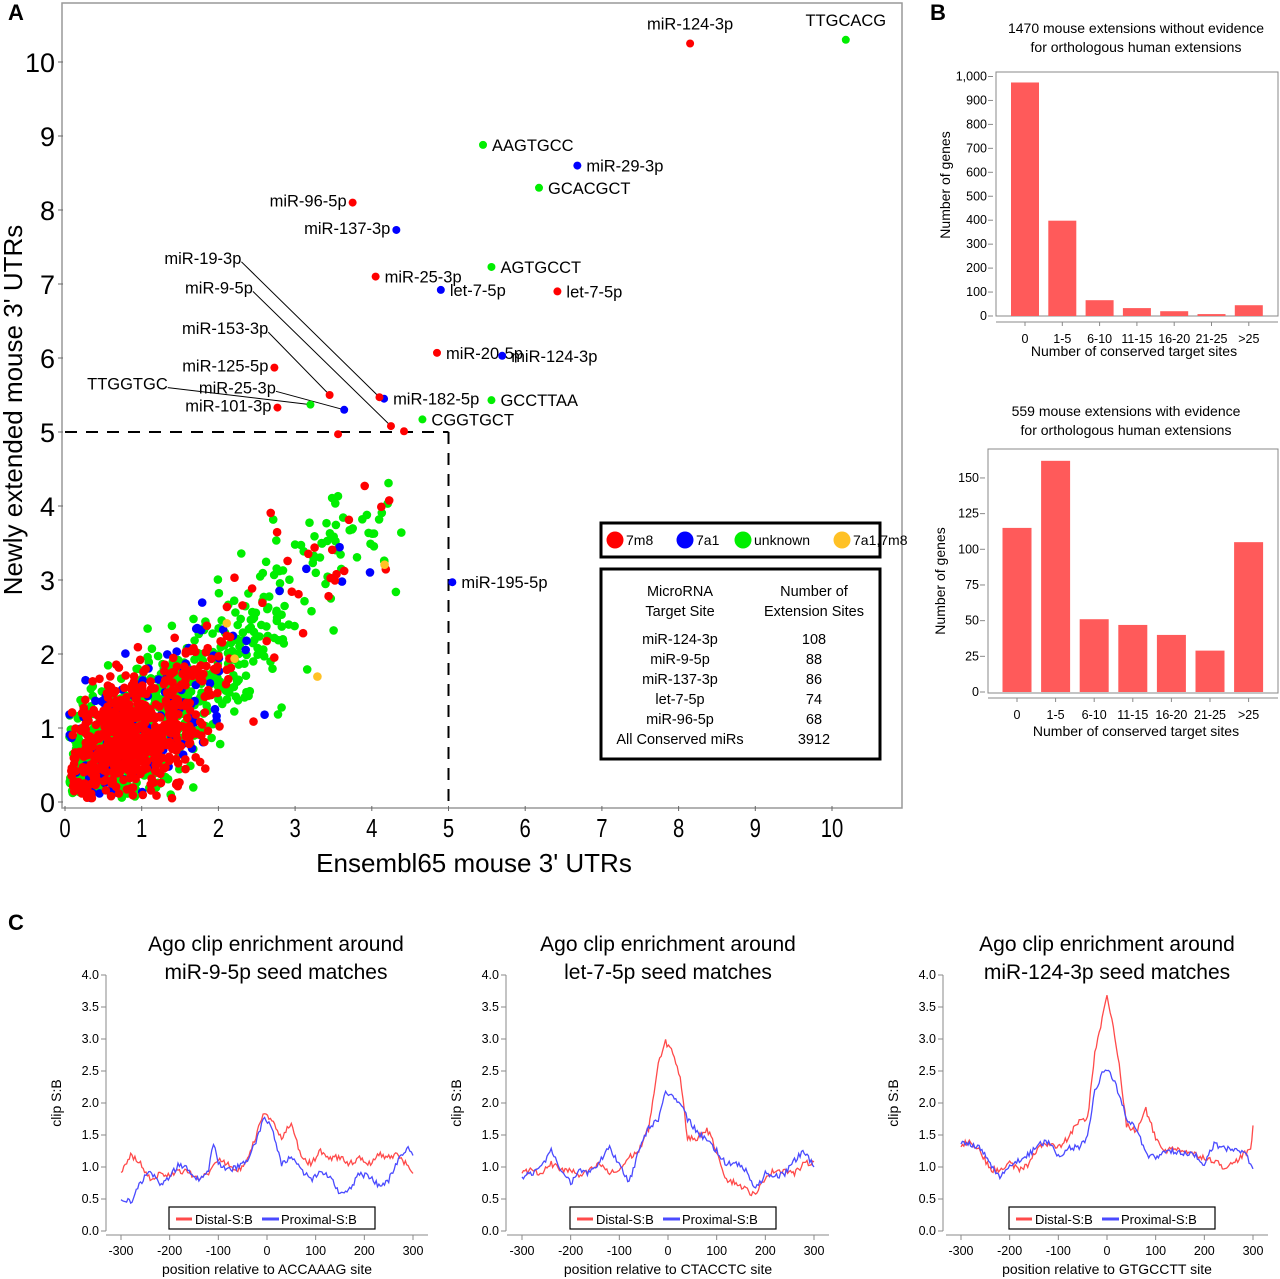 This screenshot has height=1279, width=1280. What do you see at coordinates (1136, 47) in the screenshot?
I see `chart-title-line2: for orthologous human extensions` at bounding box center [1136, 47].